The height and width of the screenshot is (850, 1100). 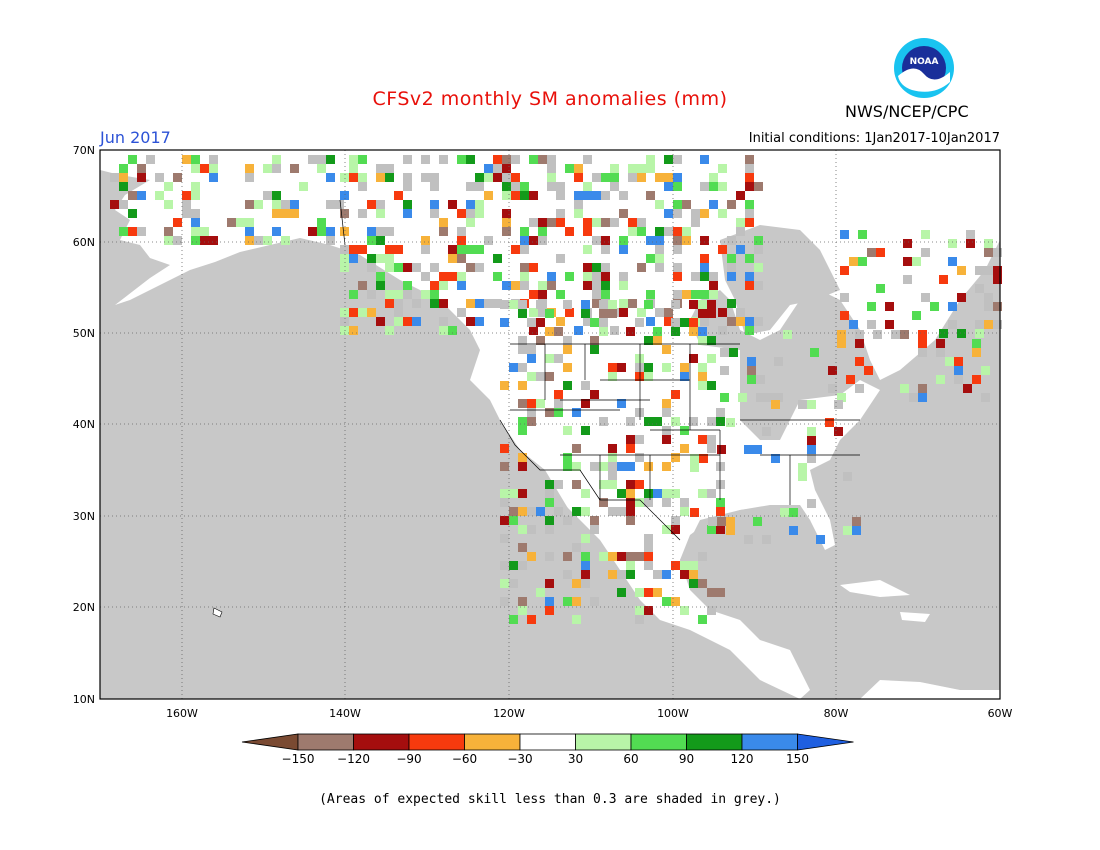 What do you see at coordinates (519, 759) in the screenshot?
I see `colorbar-label: −30` at bounding box center [519, 759].